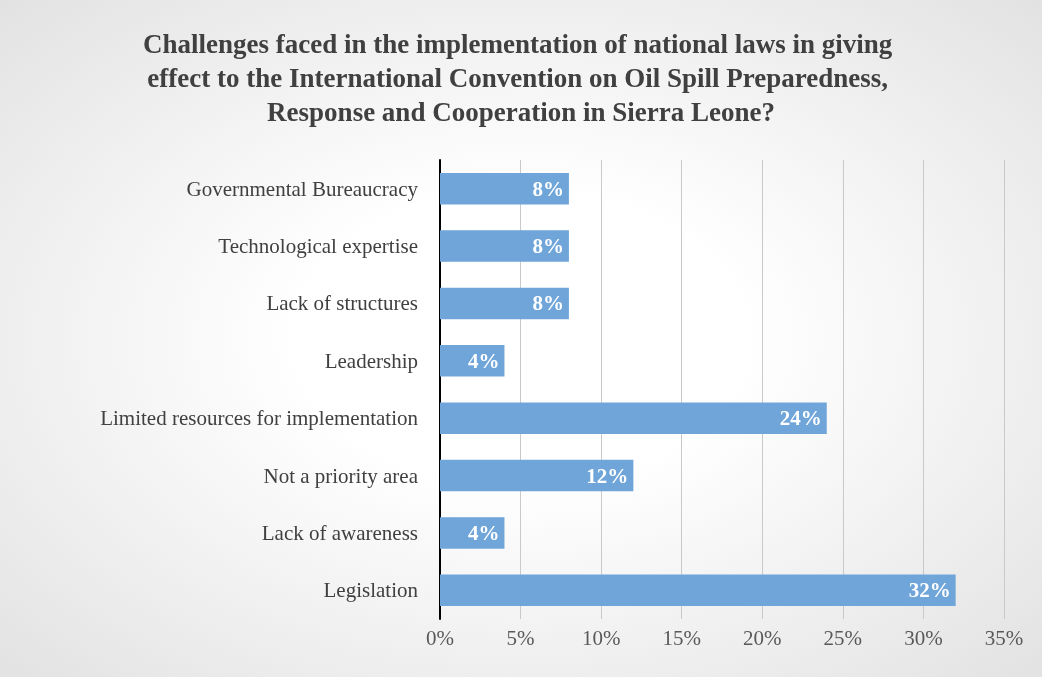  I want to click on y-tick-label: Not a priority area, so click(341, 475).